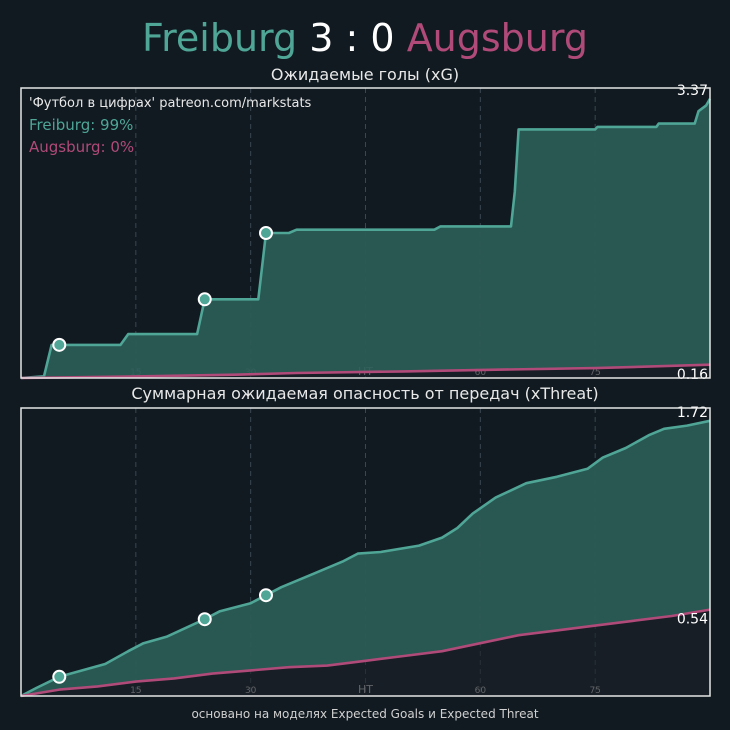 The height and width of the screenshot is (730, 730). I want to click on legend-home: Freiburg: 99%, so click(81, 125).